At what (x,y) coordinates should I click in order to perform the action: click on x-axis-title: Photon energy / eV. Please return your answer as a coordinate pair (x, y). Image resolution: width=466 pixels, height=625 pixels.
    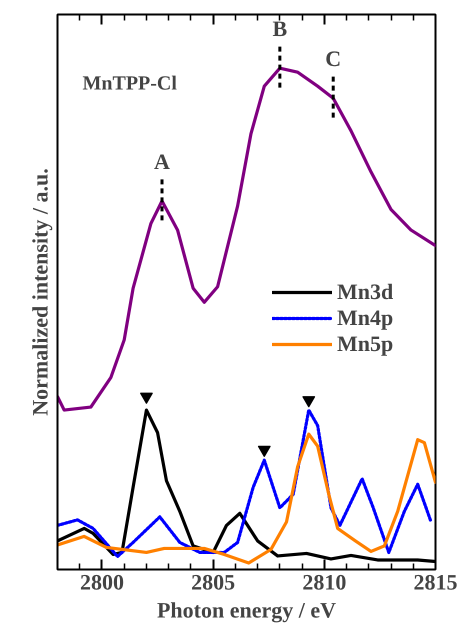
    Looking at the image, I should click on (246, 610).